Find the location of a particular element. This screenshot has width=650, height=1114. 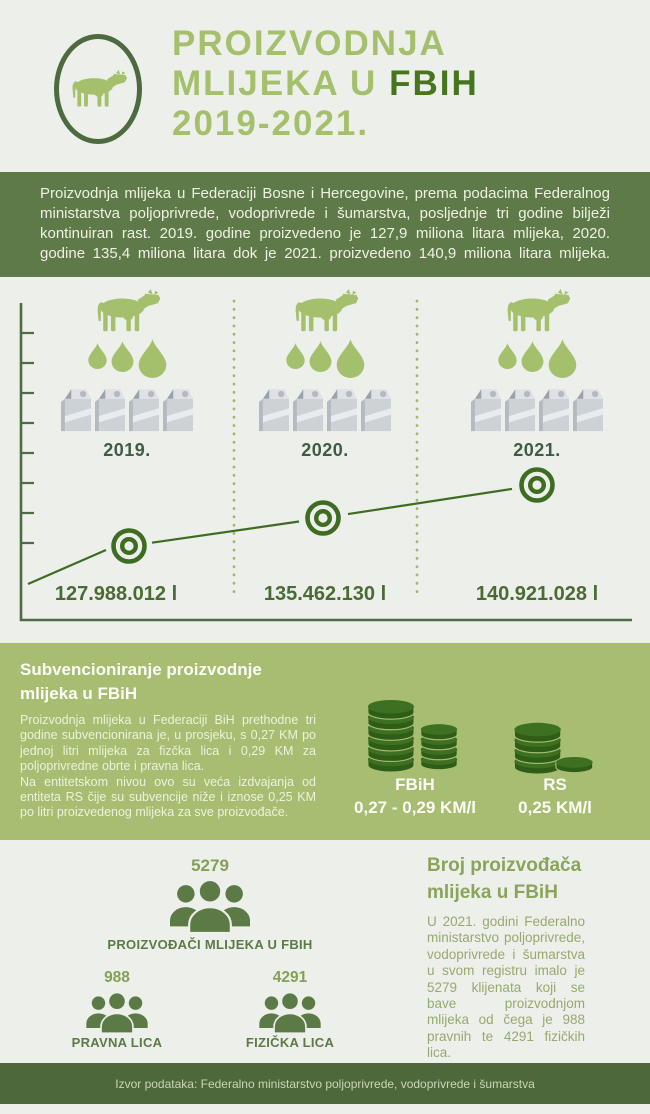

logo-badge is located at coordinates (98, 89).